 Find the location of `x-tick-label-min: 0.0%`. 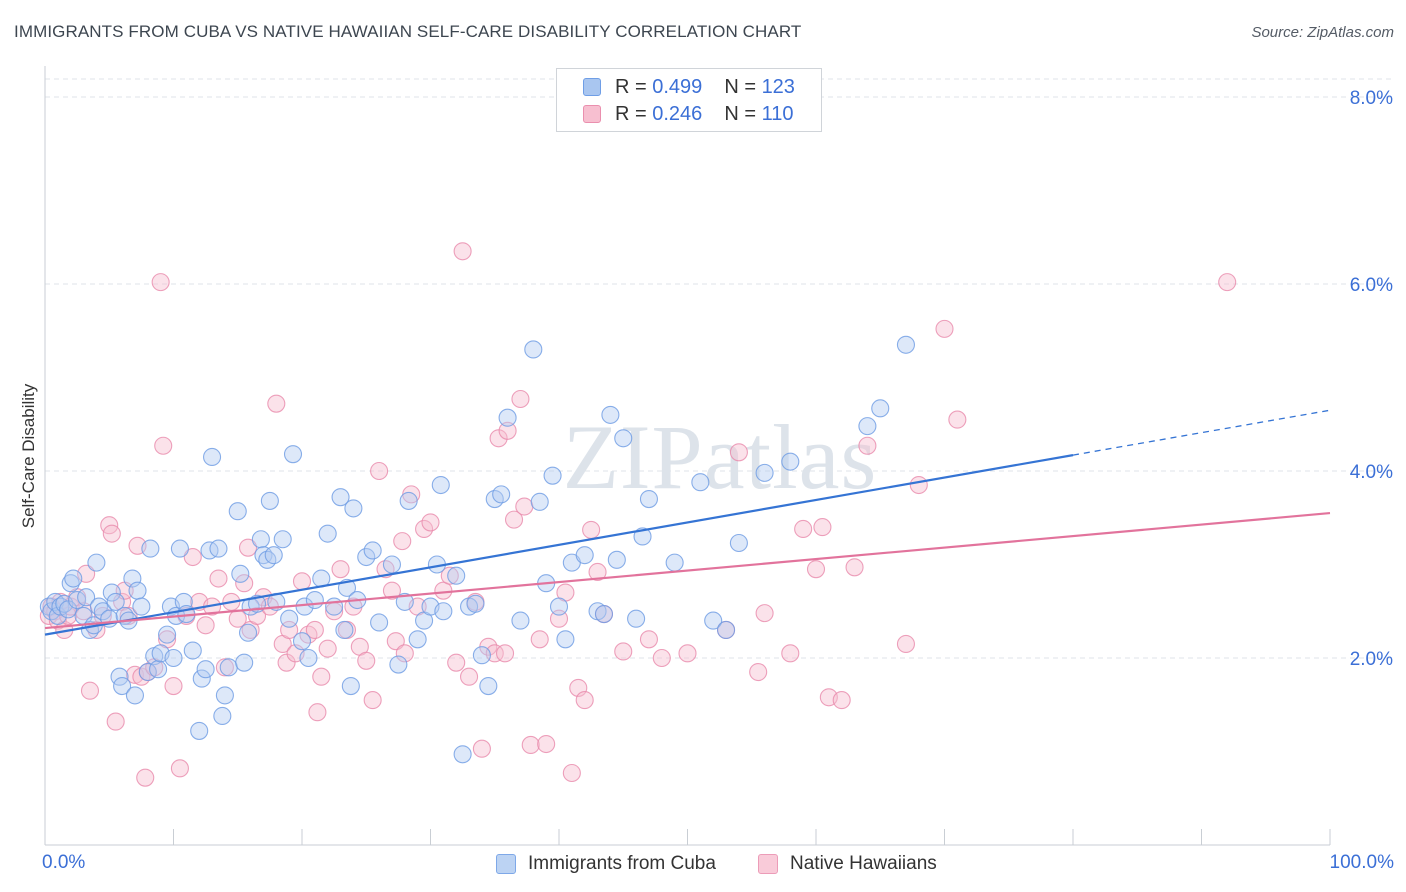

x-tick-label-min: 0.0% is located at coordinates (64, 862).